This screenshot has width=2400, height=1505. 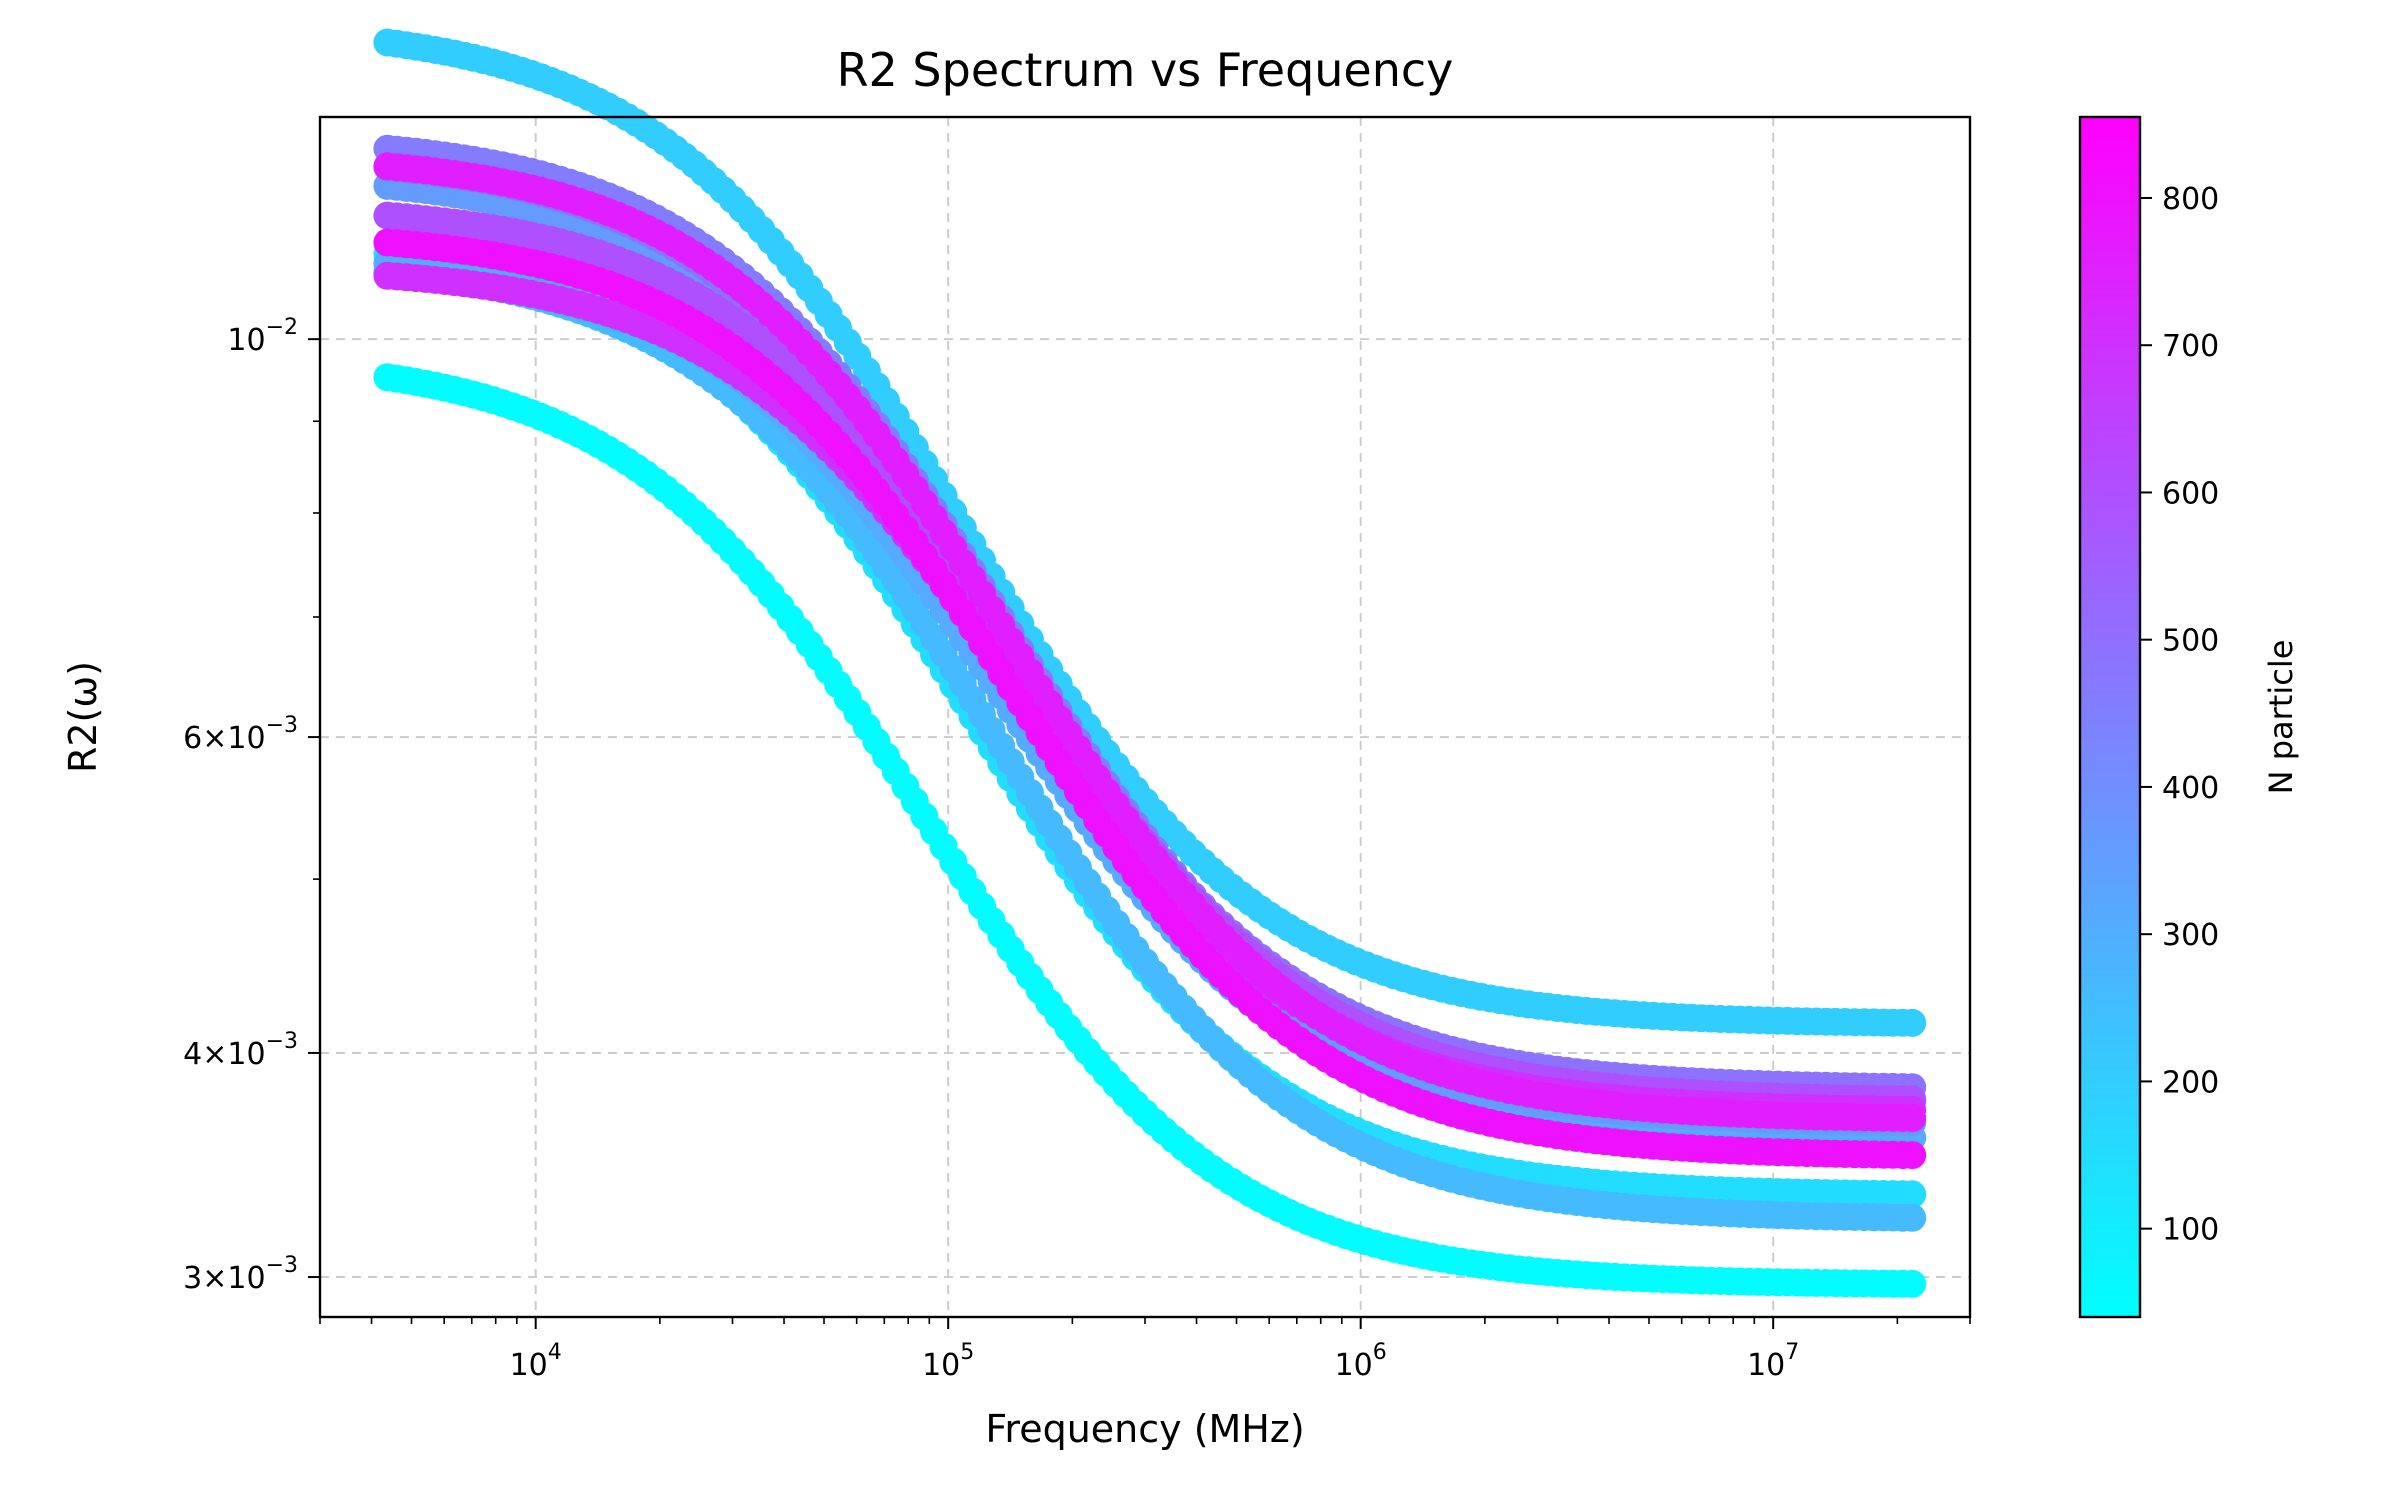 What do you see at coordinates (240, 1050) in the screenshot?
I see `y-tick-label: 4×10⁻³` at bounding box center [240, 1050].